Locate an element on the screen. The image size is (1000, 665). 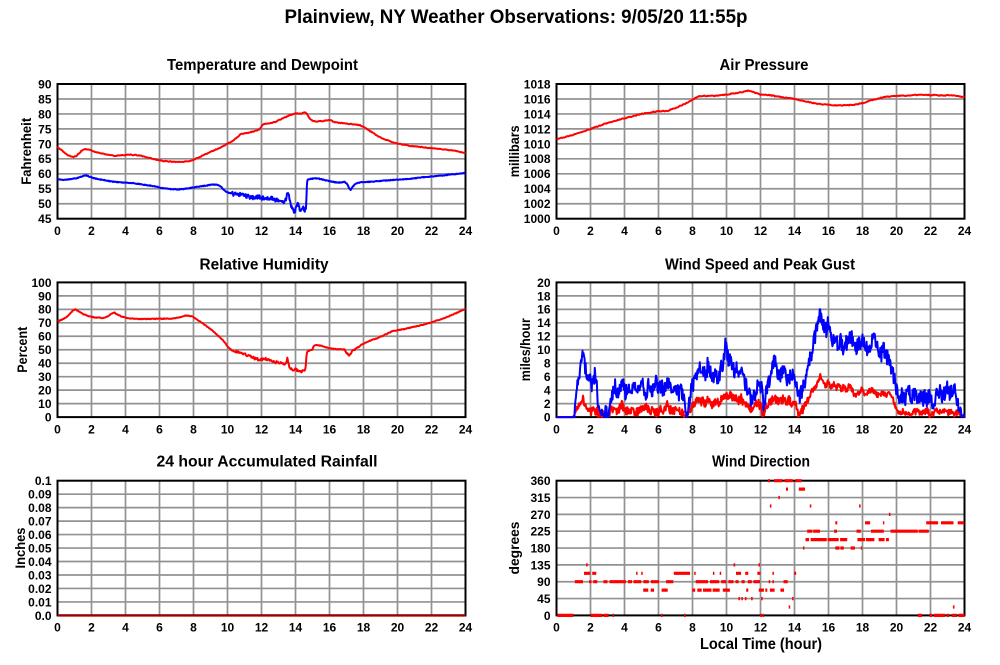
svg-text: 0.1 is located at coordinates (43, 481).